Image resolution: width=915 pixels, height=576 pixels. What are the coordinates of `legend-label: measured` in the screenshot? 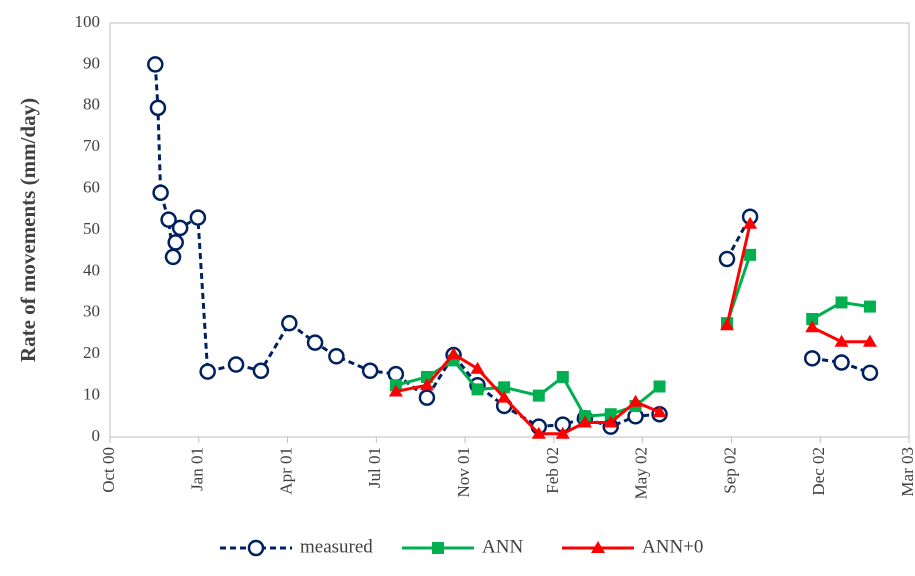 It's located at (336, 546).